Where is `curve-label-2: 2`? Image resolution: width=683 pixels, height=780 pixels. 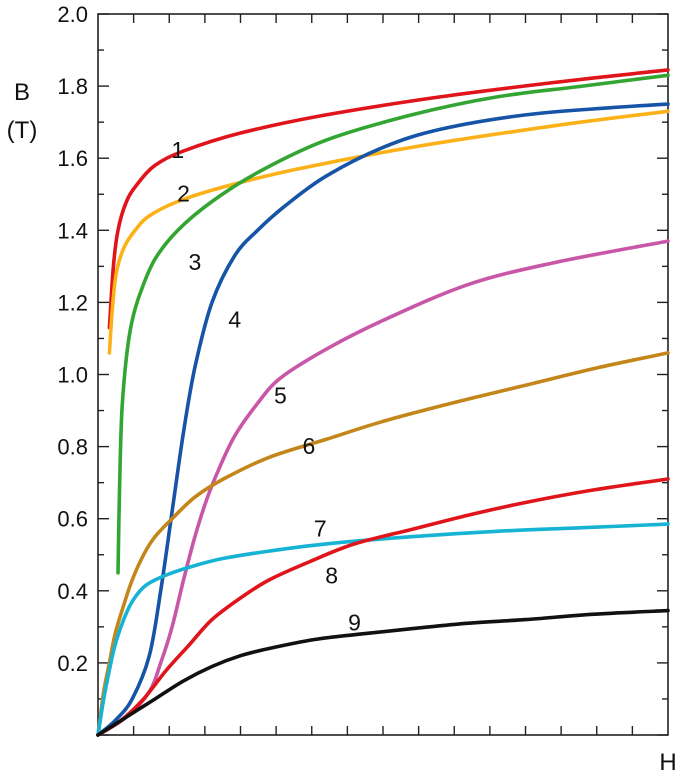
curve-label-2: 2 is located at coordinates (183, 193).